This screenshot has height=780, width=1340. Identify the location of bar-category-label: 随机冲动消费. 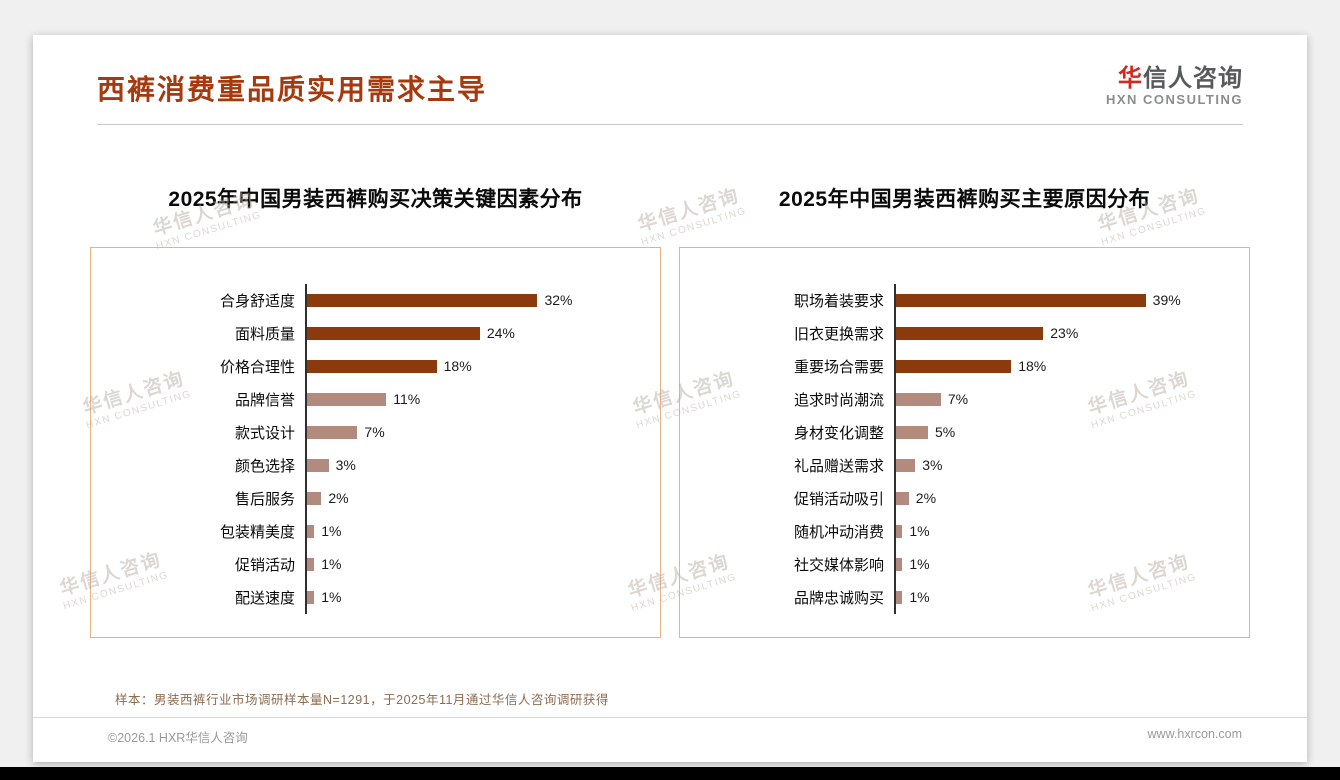
(838, 532).